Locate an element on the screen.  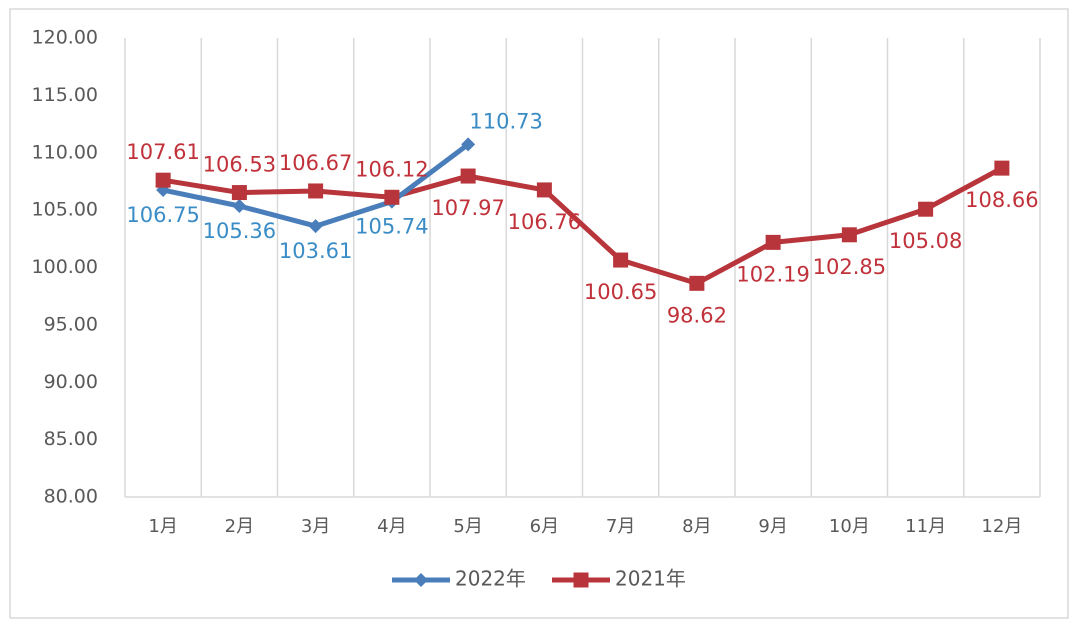
data-label: 106.53 is located at coordinates (239, 165).